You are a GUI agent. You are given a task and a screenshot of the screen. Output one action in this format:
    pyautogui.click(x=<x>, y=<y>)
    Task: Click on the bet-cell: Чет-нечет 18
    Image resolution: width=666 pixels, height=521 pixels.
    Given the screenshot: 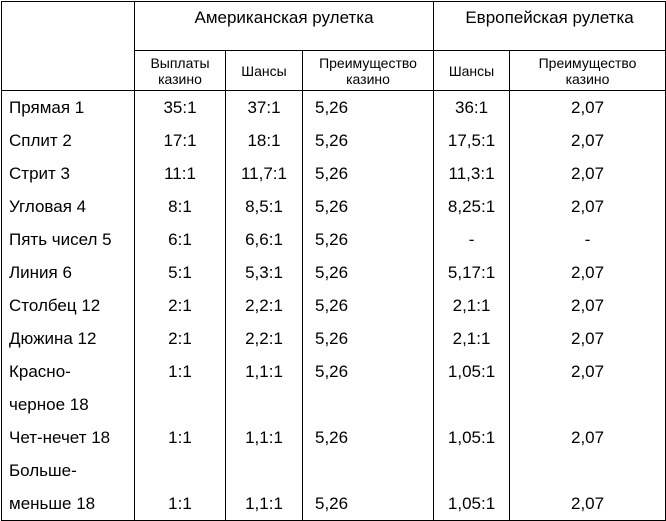 What is the action you would take?
    pyautogui.click(x=68, y=437)
    